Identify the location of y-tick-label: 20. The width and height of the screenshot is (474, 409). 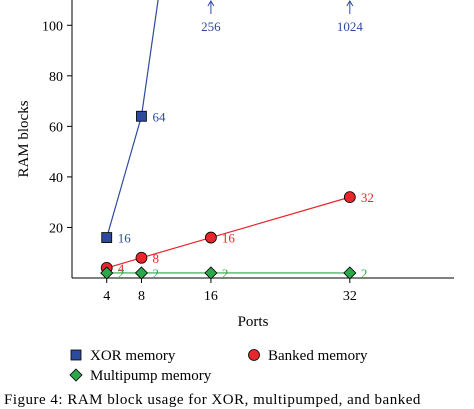
(56, 228).